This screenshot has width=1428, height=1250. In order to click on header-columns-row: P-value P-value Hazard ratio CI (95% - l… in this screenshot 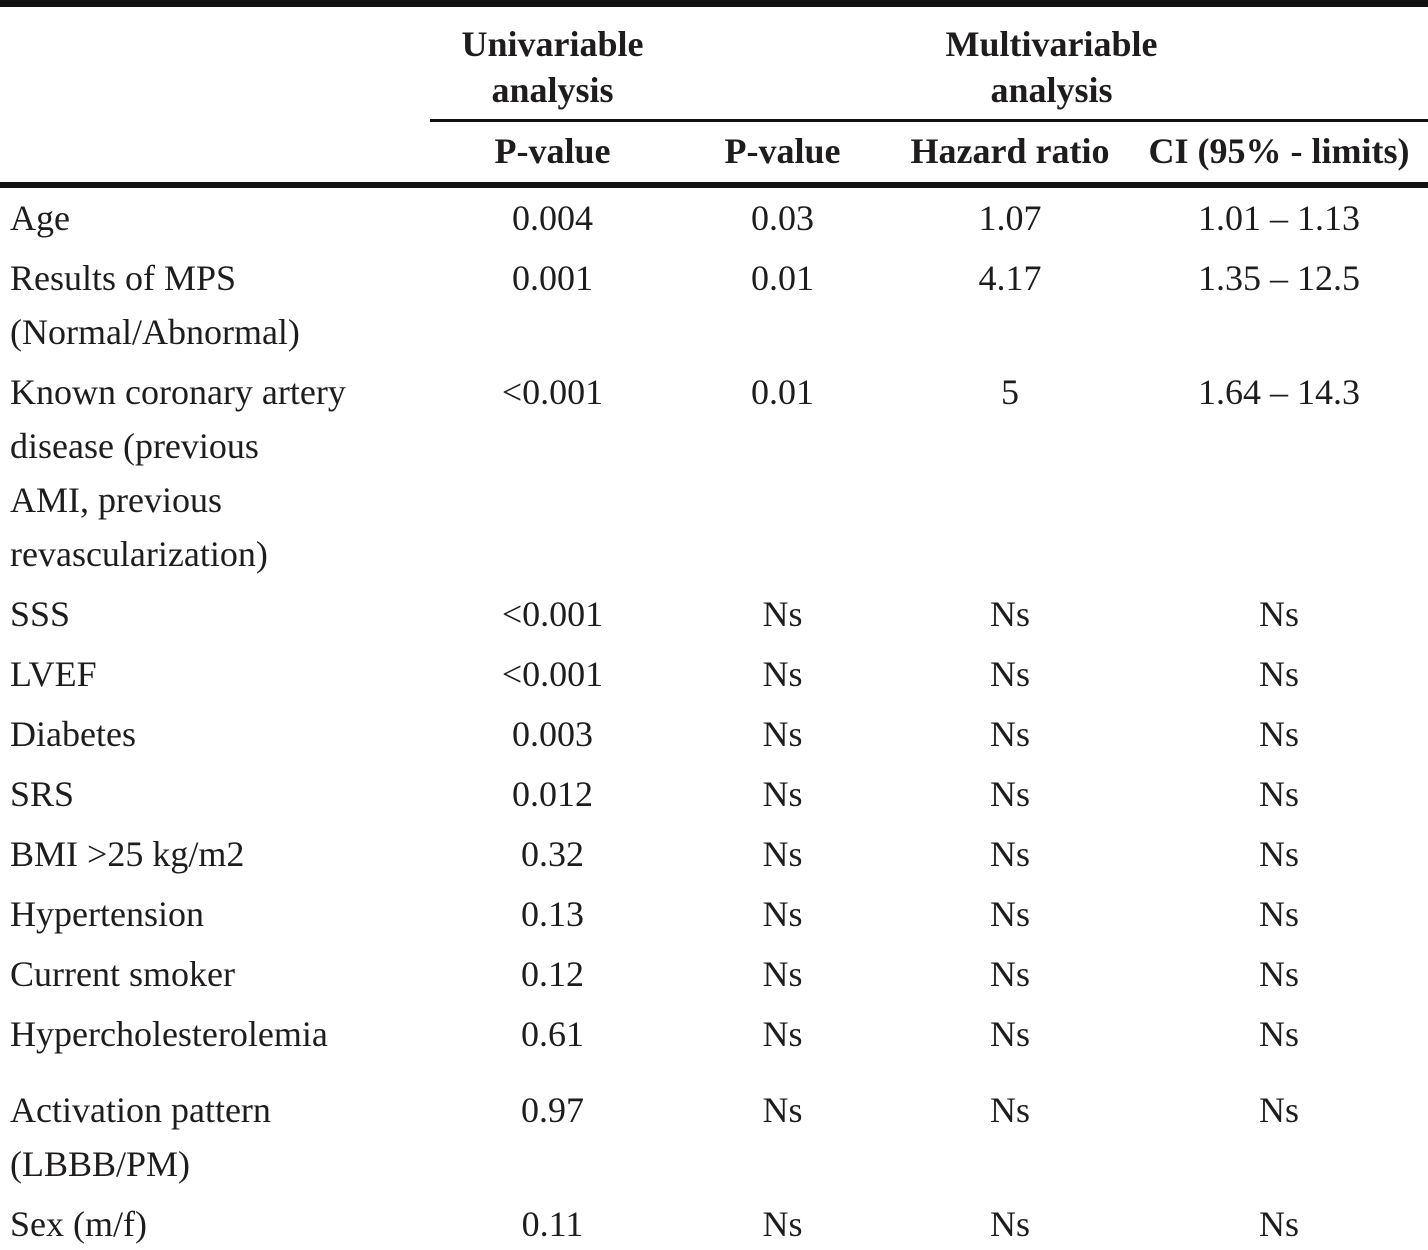, I will do `click(714, 154)`.